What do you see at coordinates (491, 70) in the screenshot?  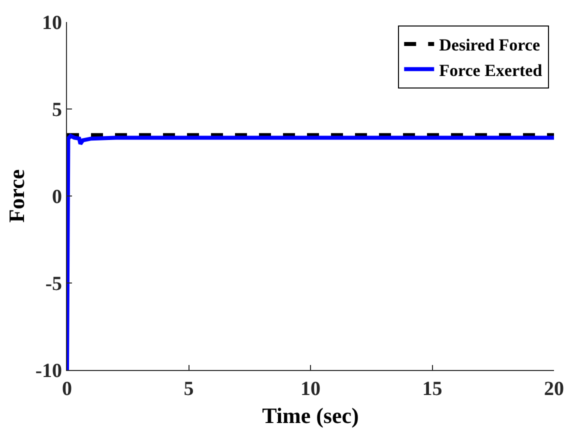 I see `legend-label: Force Exerted` at bounding box center [491, 70].